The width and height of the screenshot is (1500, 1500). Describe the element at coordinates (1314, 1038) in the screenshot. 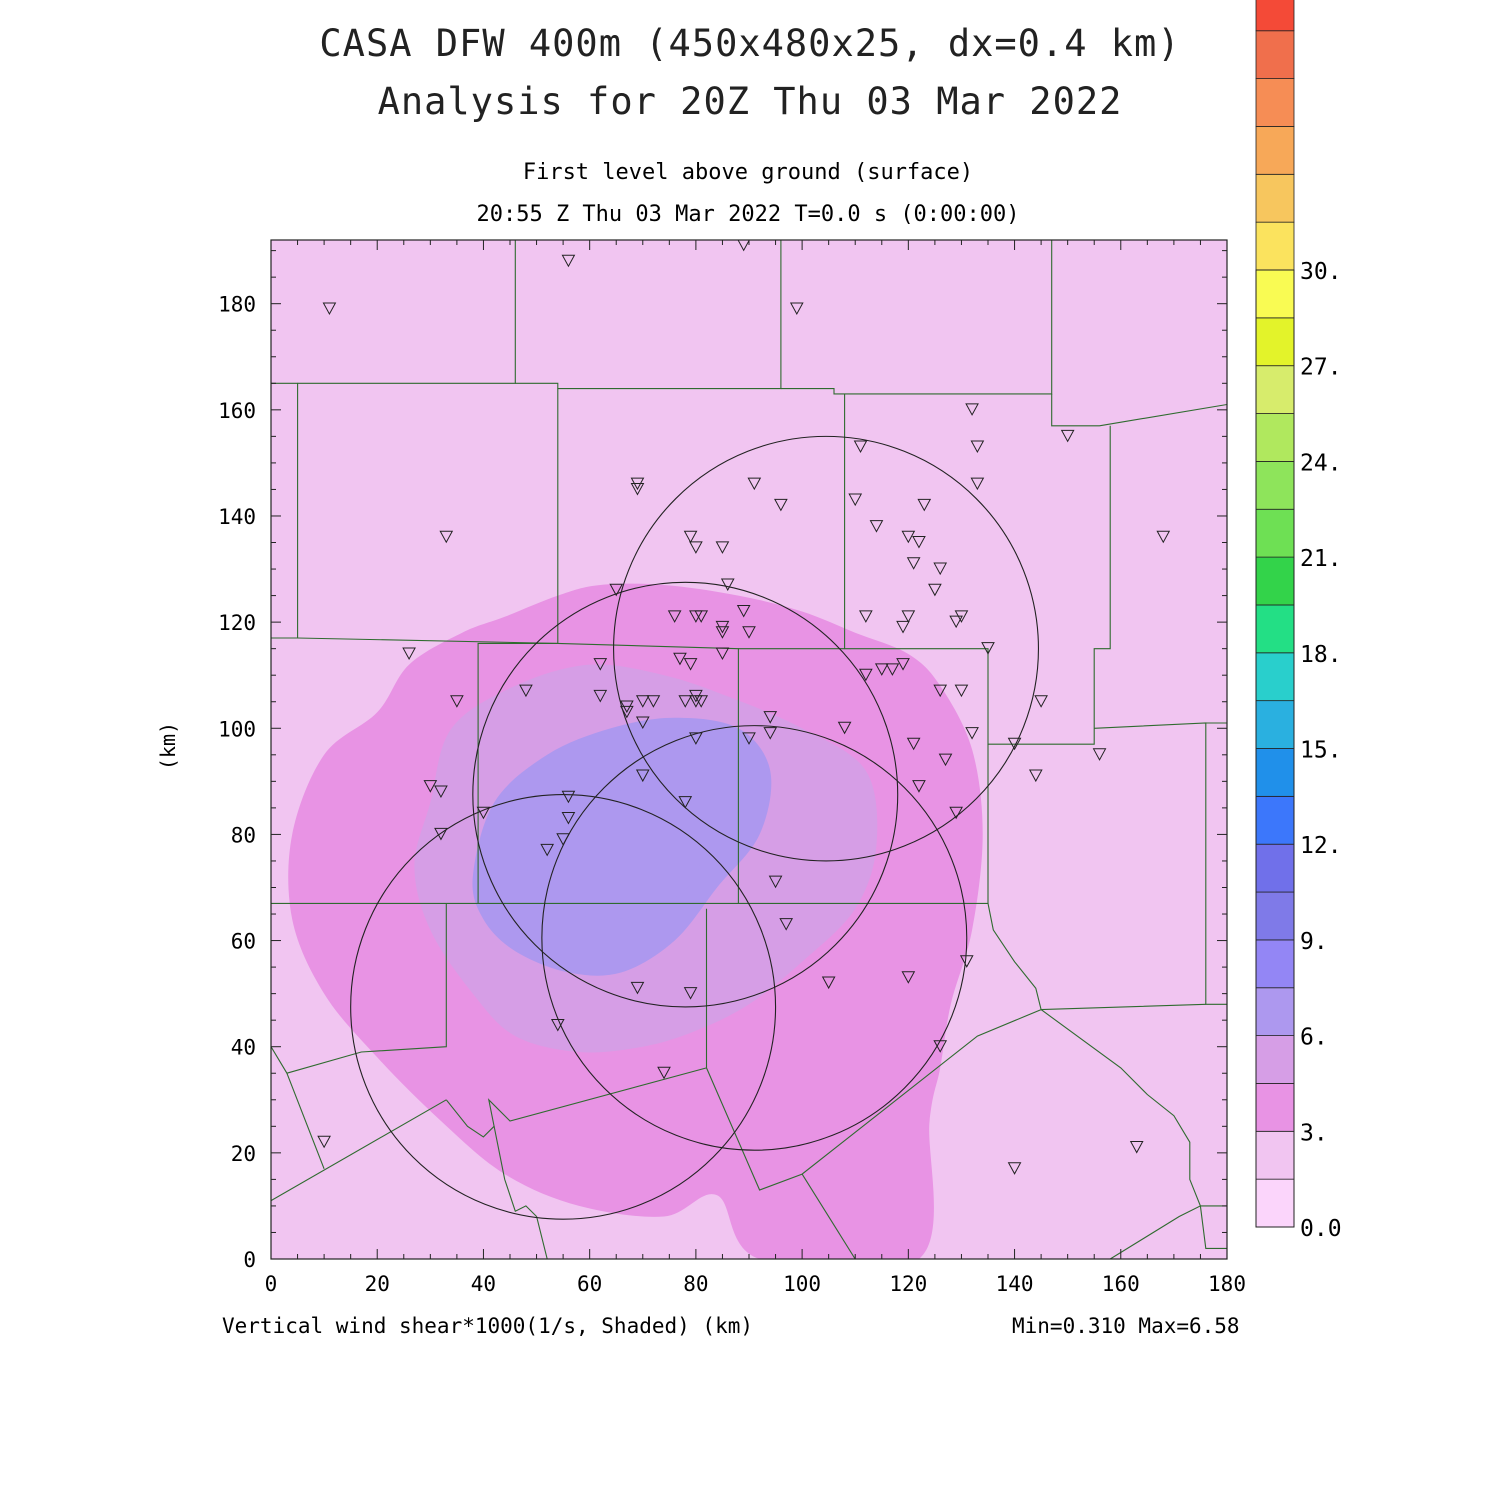

I see `colorbar-tick-label: 6.` at that location.